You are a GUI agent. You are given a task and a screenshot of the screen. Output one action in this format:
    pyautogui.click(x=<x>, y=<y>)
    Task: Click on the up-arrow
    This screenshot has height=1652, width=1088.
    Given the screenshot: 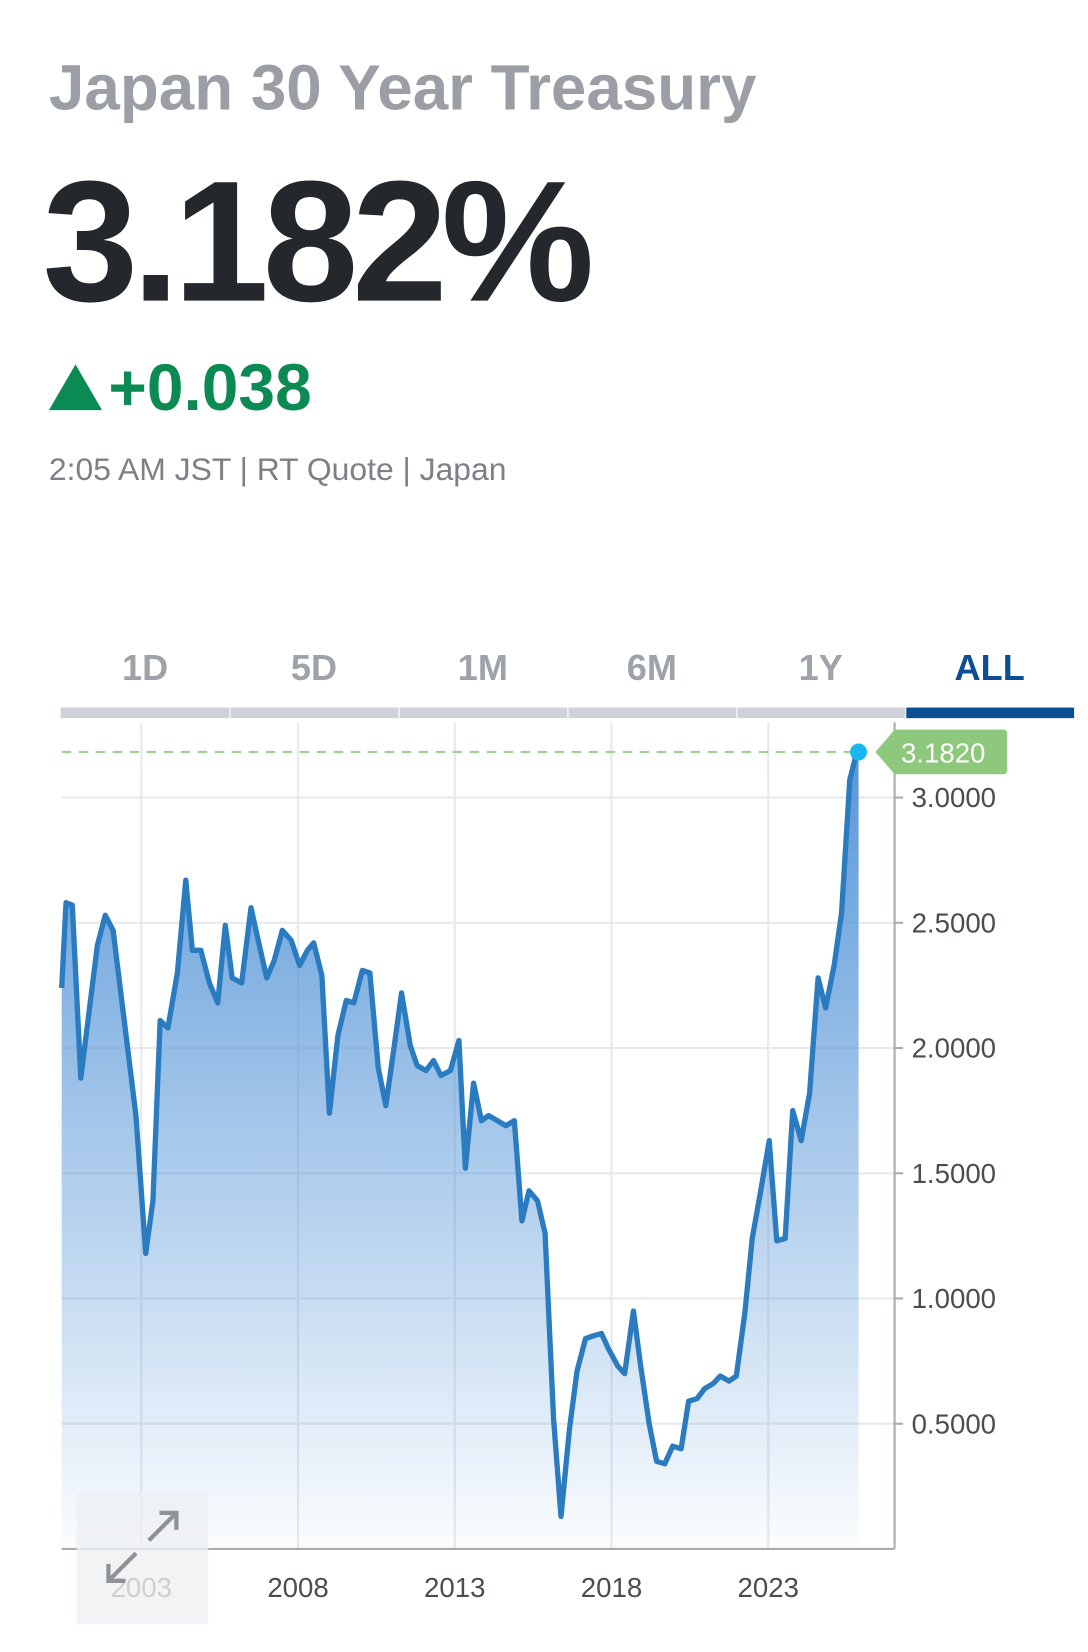 What is the action you would take?
    pyautogui.click(x=75, y=387)
    